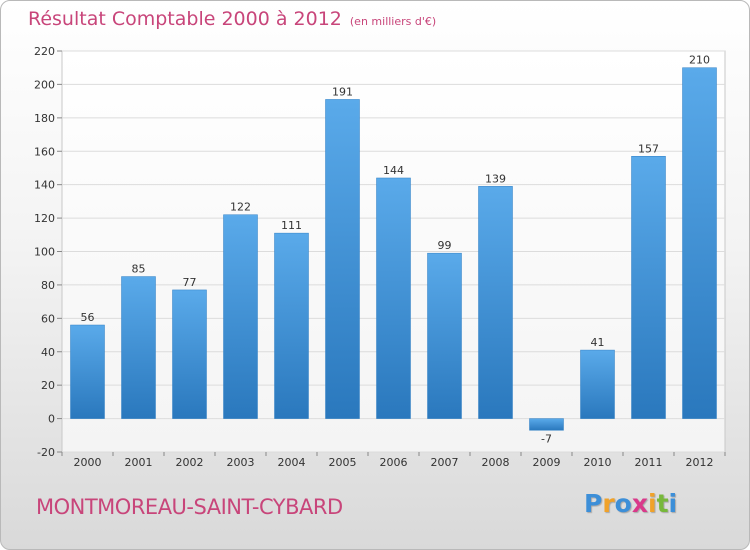 This screenshot has height=550, width=750. What do you see at coordinates (139, 462) in the screenshot?
I see `x-tick-label: 2001` at bounding box center [139, 462].